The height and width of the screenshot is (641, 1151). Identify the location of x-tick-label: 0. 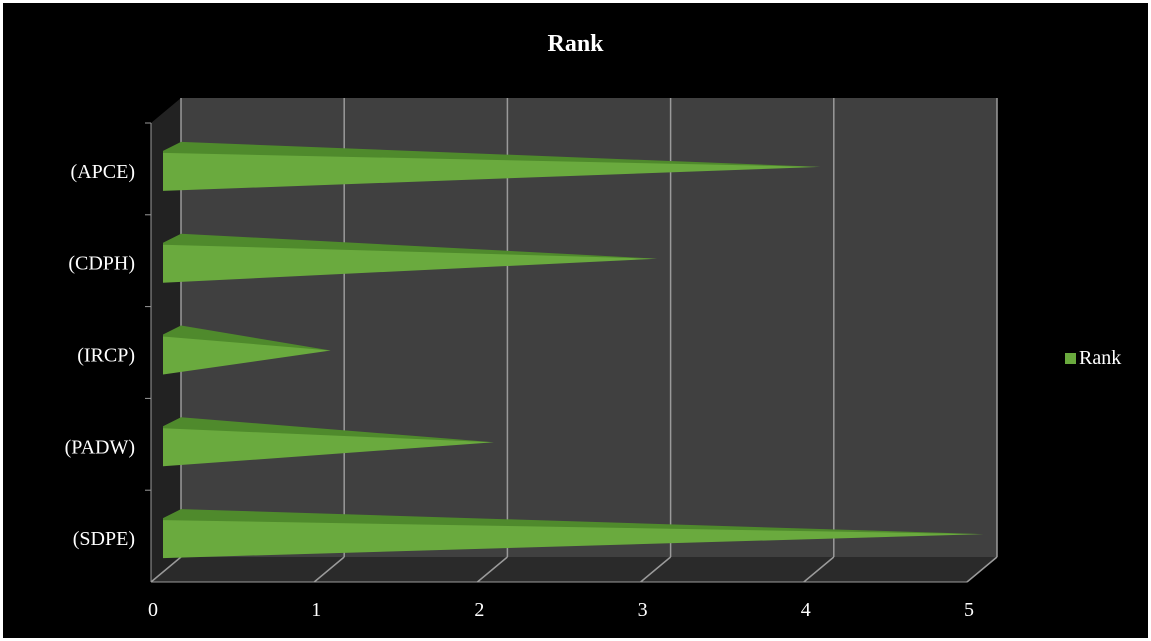
(153, 610).